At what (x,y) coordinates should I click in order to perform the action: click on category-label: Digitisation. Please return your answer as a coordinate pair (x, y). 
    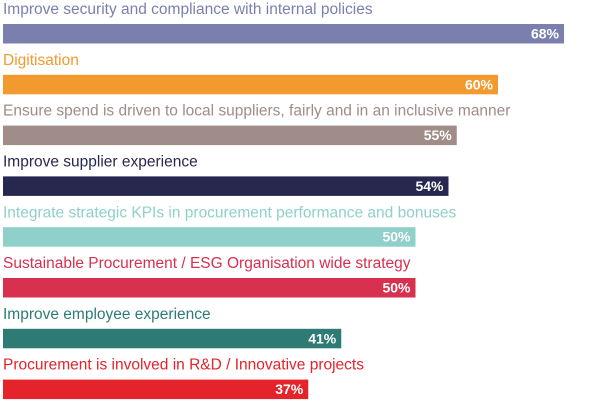
    Looking at the image, I should click on (41, 60).